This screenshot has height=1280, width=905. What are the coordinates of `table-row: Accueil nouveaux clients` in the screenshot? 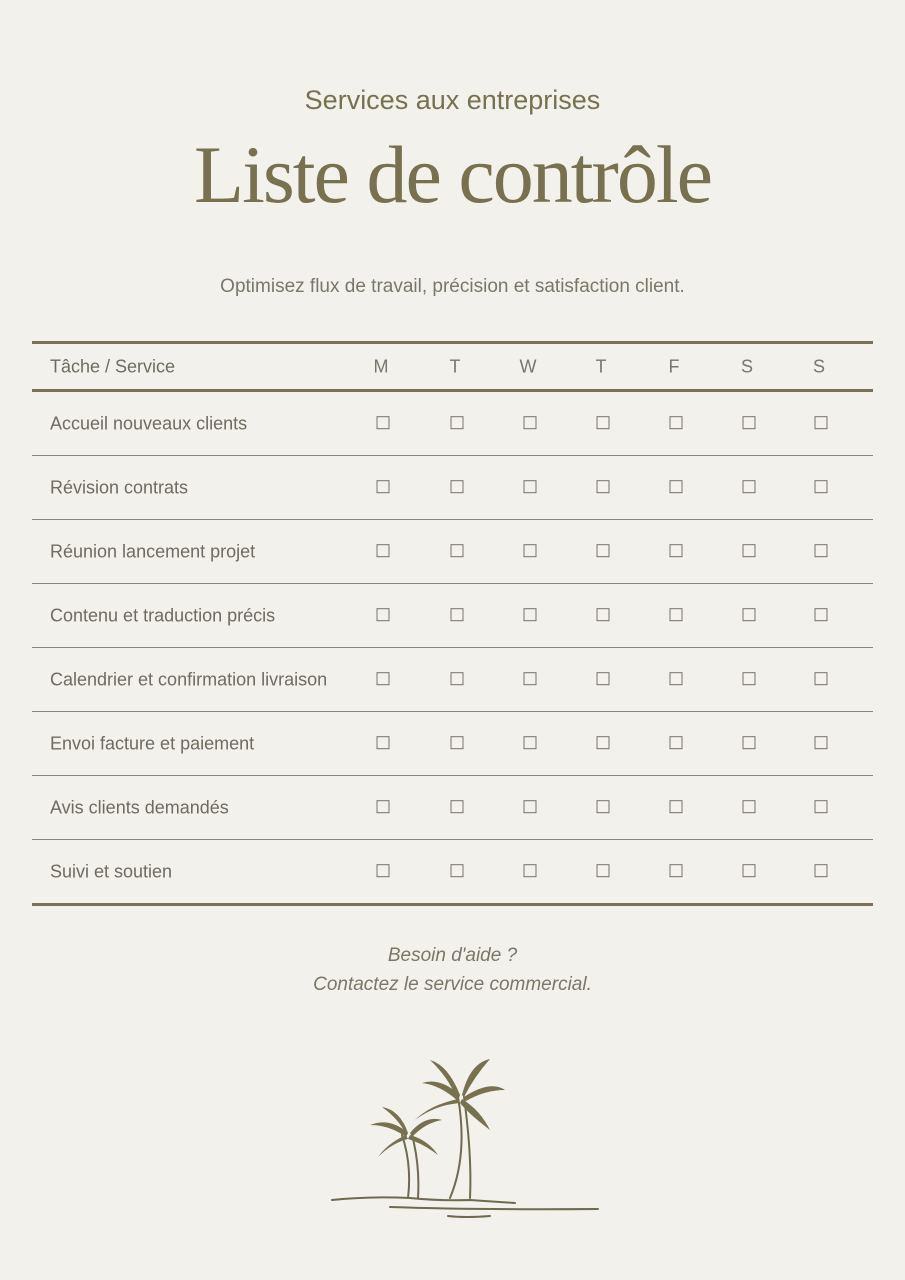 It's located at (452, 424).